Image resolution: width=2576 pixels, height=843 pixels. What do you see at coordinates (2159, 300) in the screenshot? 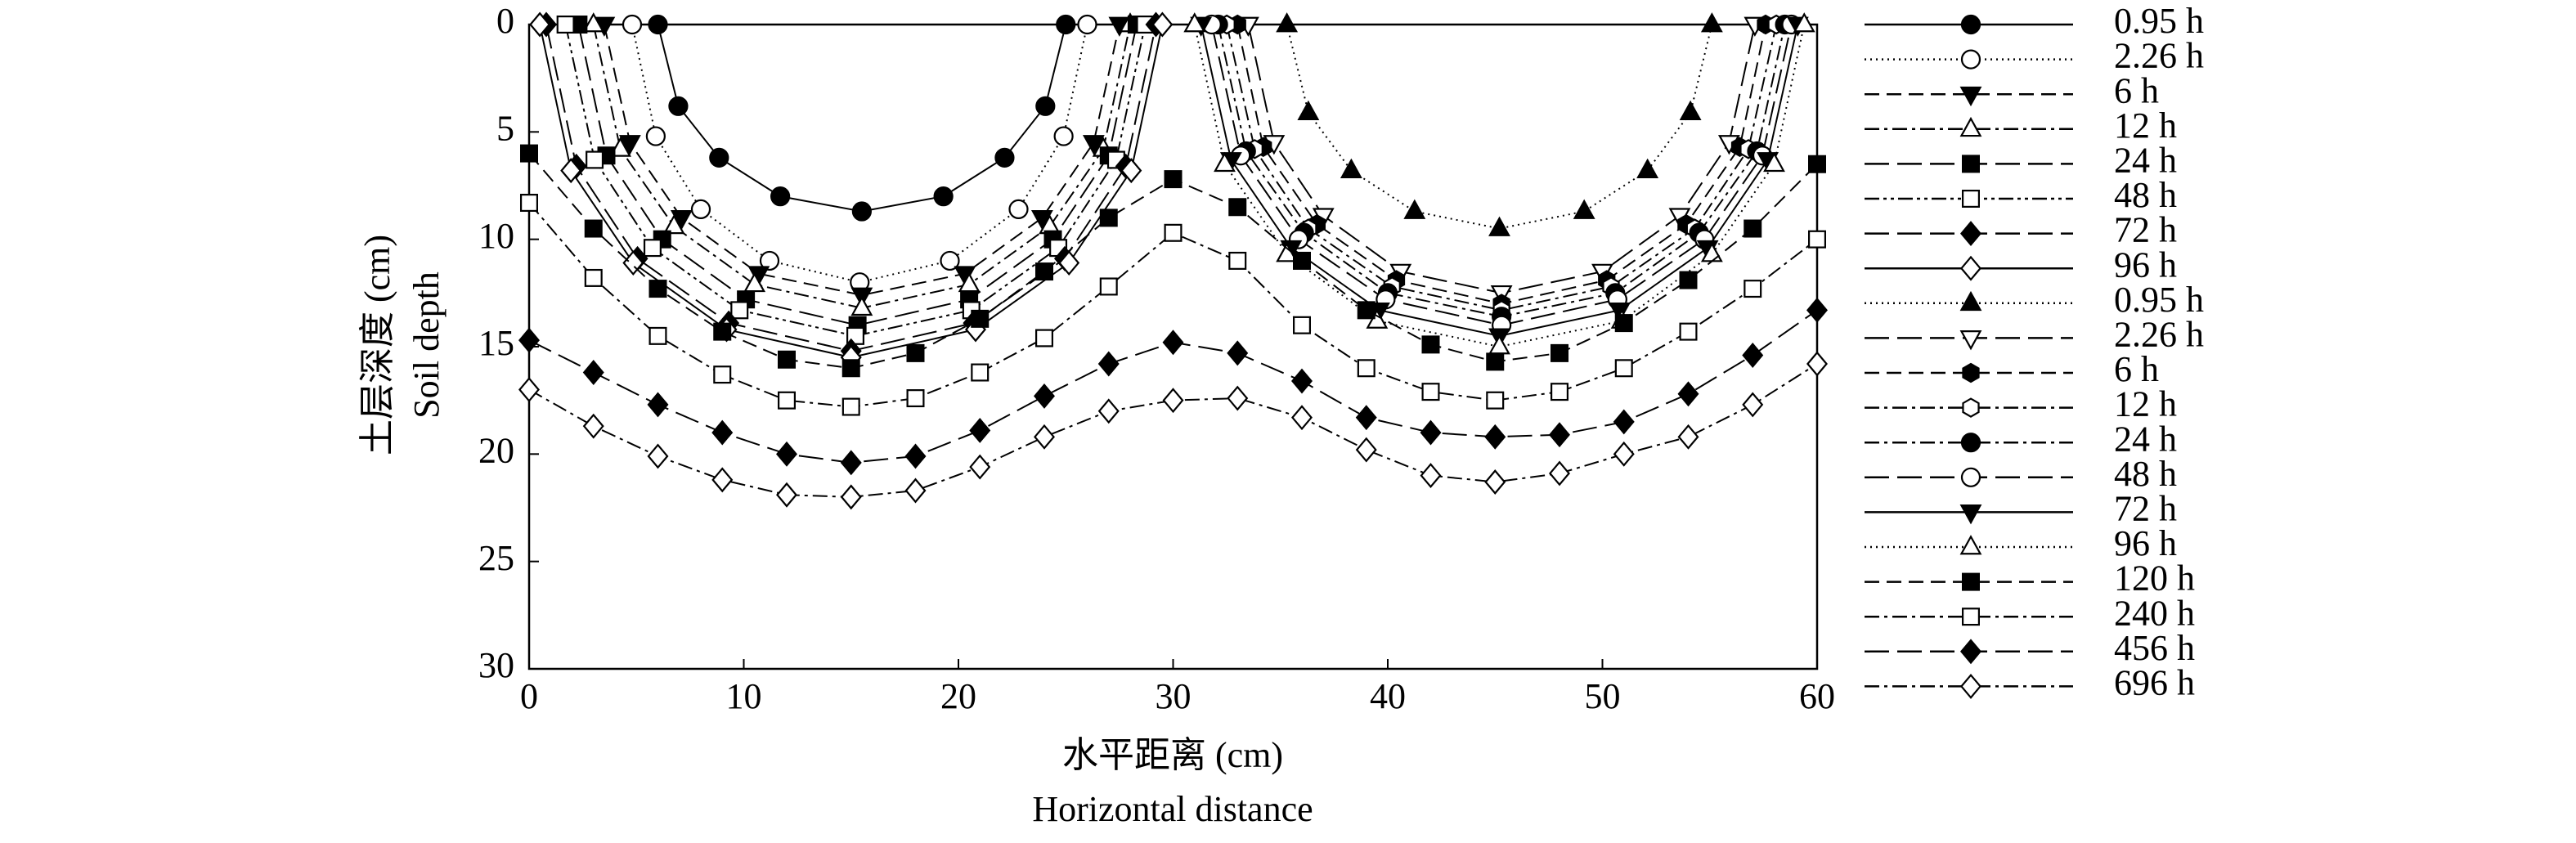
I see `legend-label: 0.95 h` at bounding box center [2159, 300].